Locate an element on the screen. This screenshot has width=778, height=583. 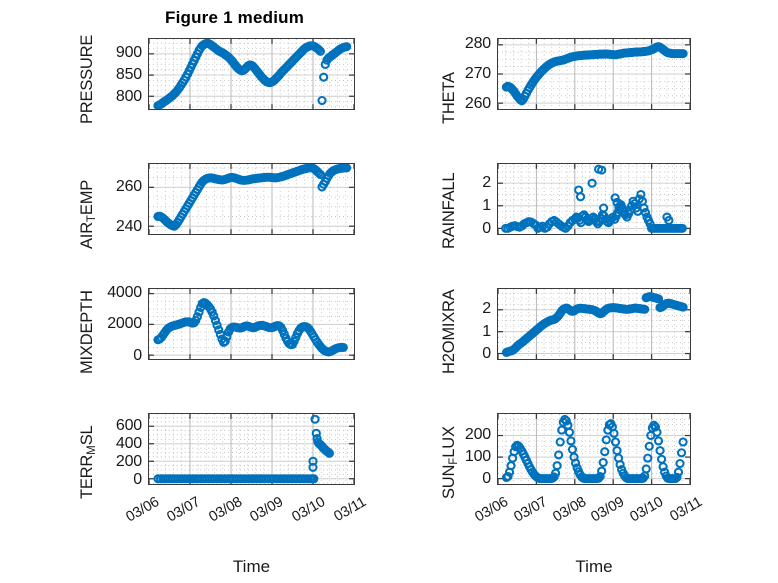
ytick-label-pressure-0: 800 is located at coordinates (128, 96).